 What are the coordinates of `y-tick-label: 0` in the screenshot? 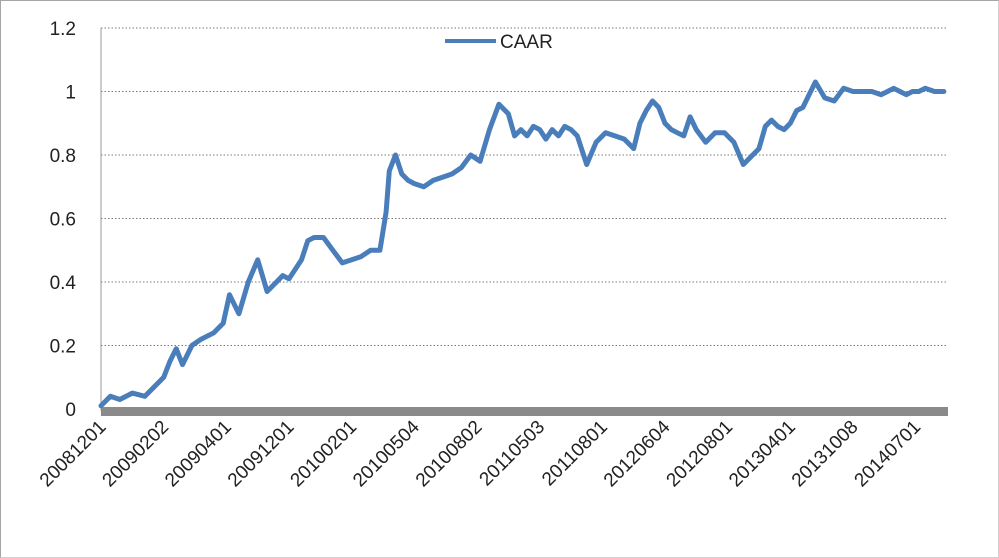 It's located at (70, 410).